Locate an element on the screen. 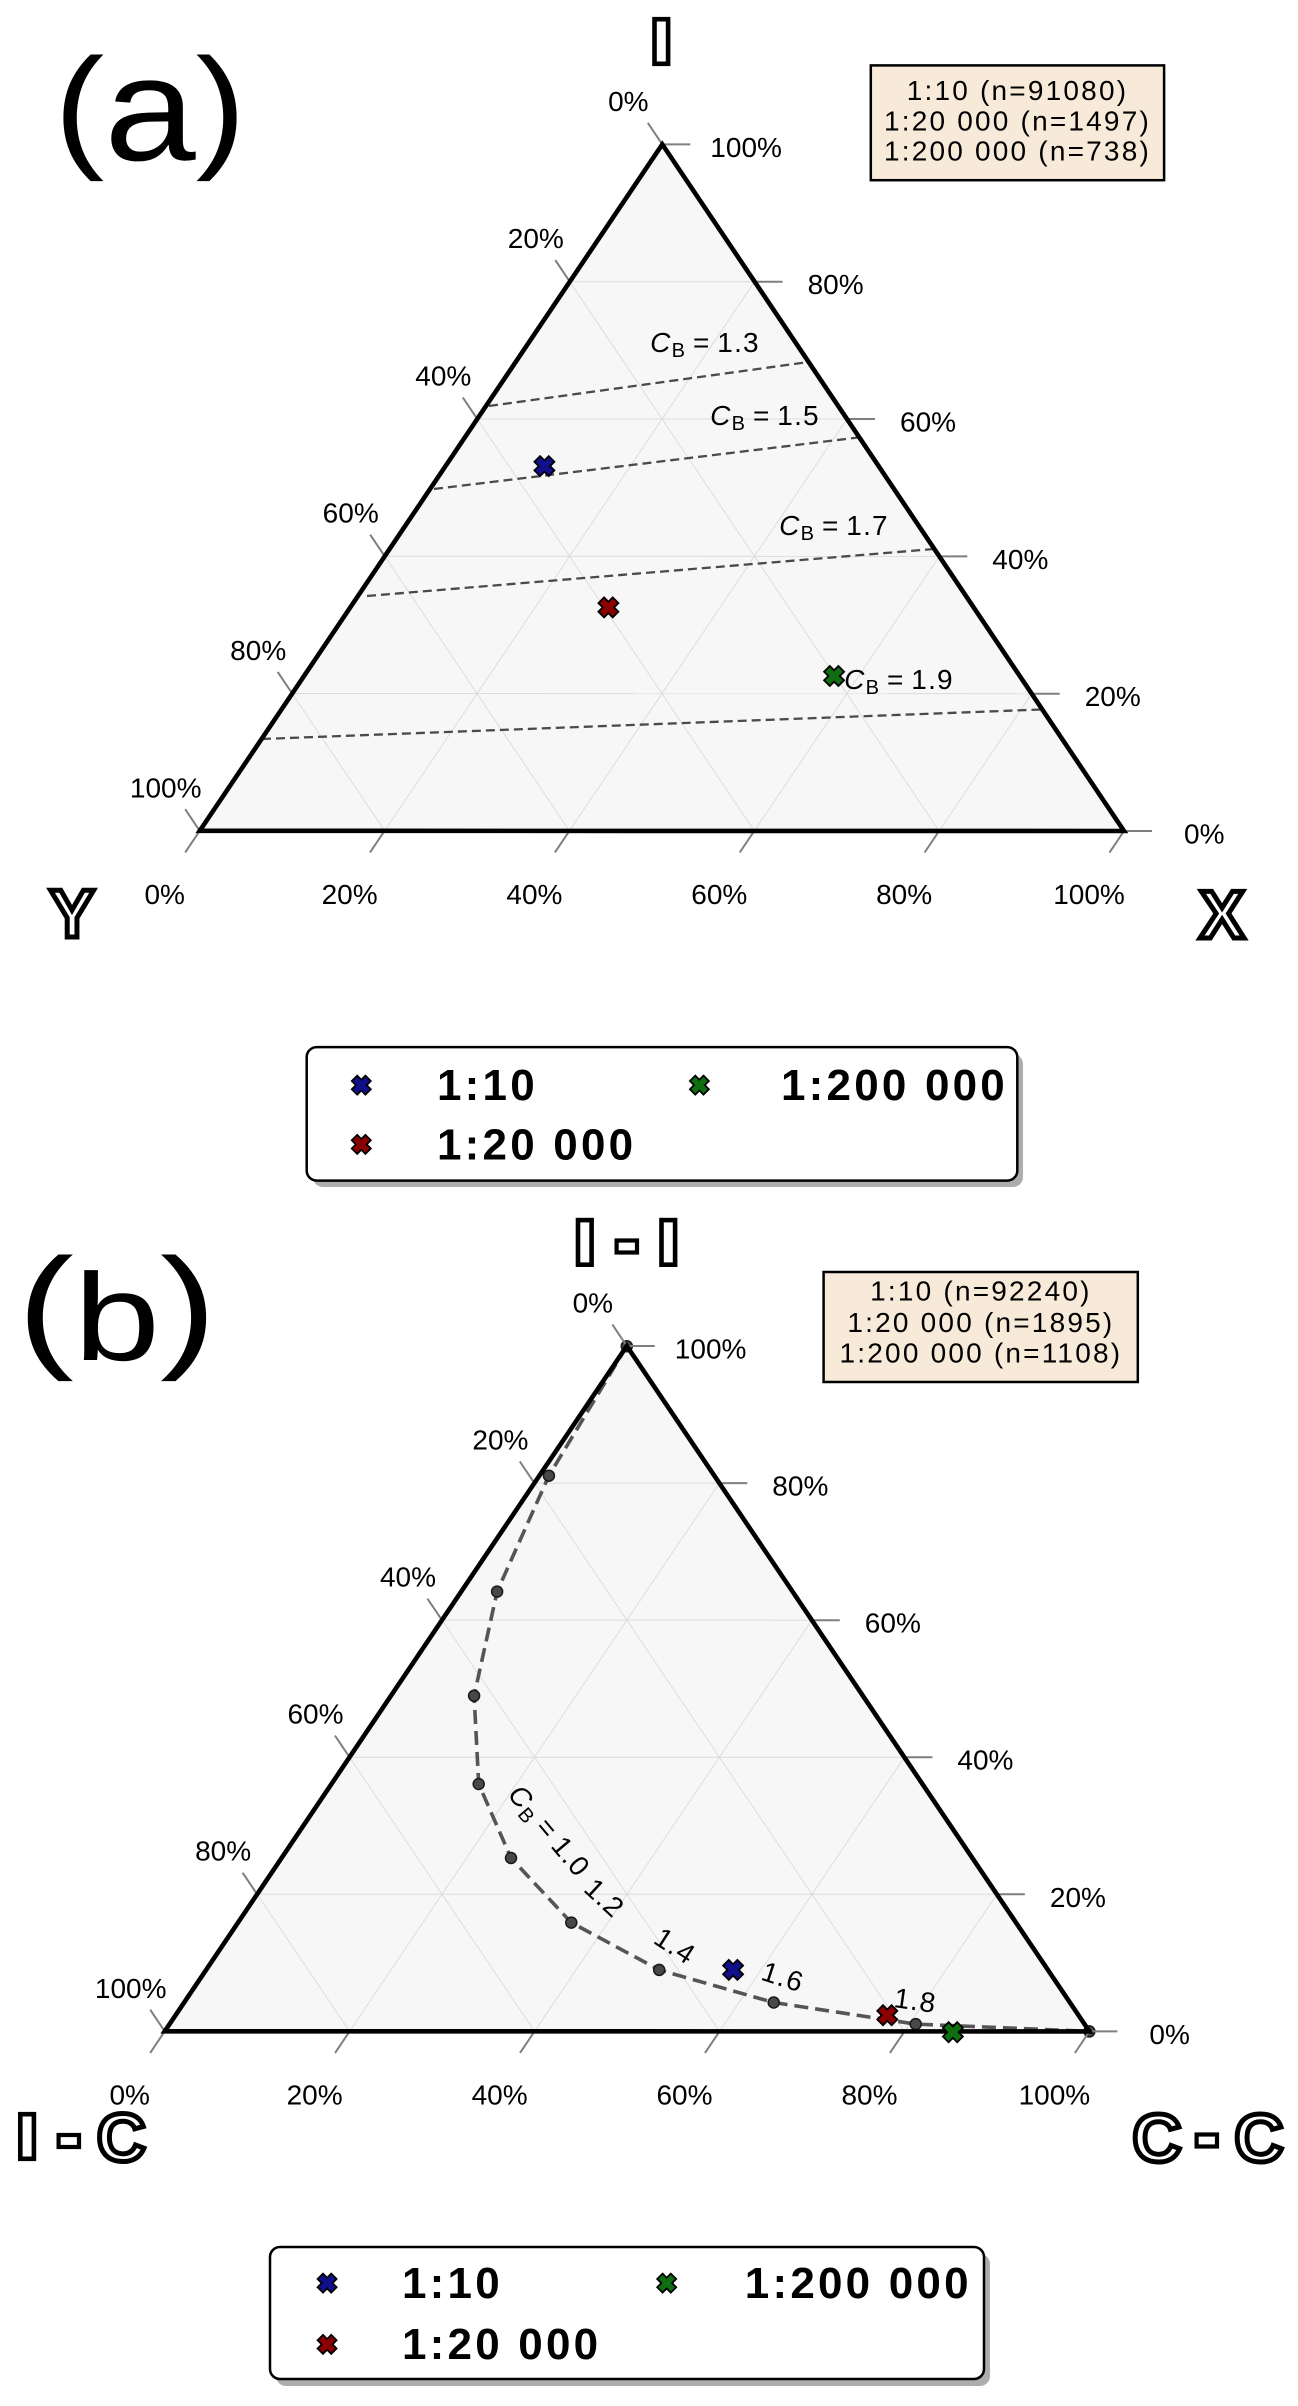 This screenshot has height=2406, width=1298. svg-text: 1:200 000 (n=1108) is located at coordinates (981, 1353).